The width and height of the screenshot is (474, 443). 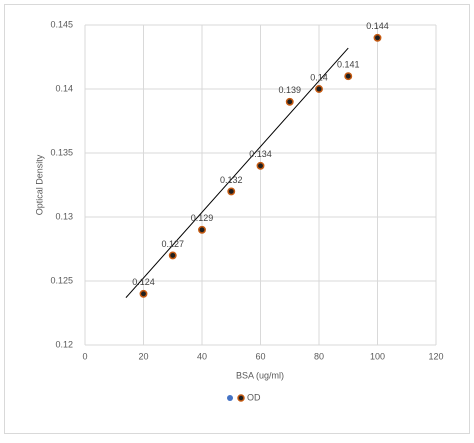 I want to click on data-label: 0.129, so click(x=202, y=218).